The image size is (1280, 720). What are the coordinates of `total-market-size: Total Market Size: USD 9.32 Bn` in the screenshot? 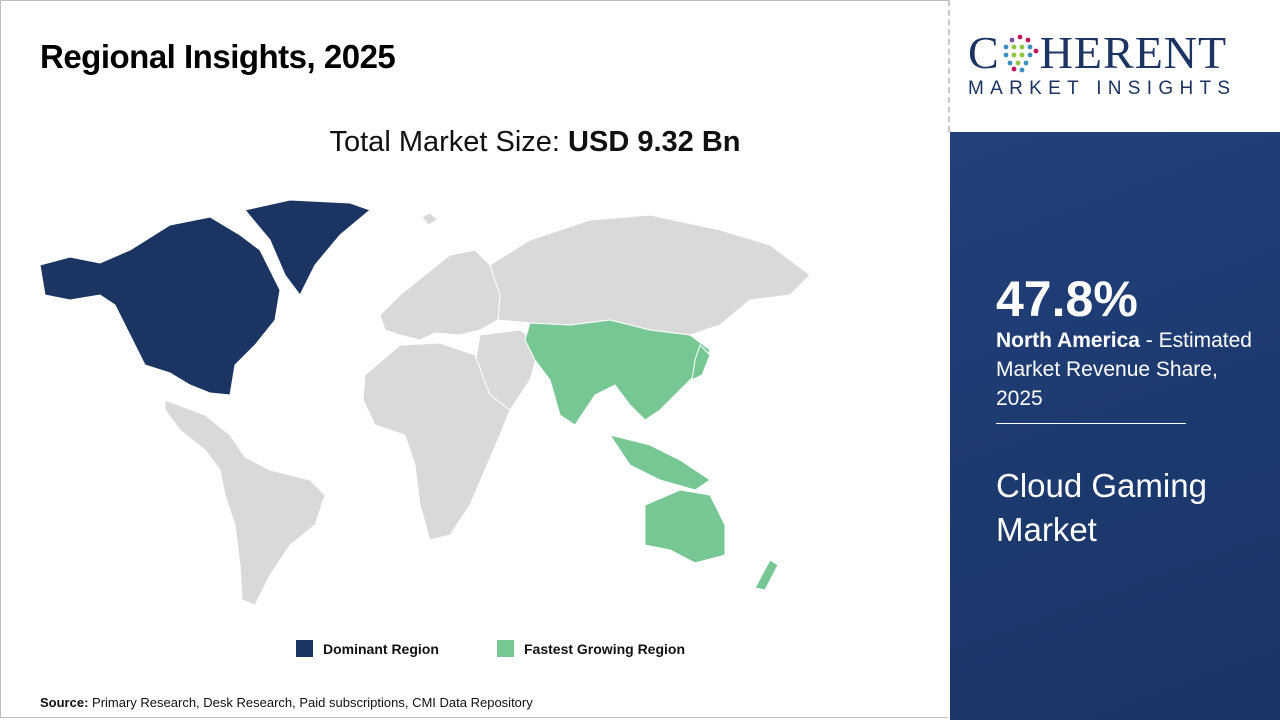 It's located at (535, 142).